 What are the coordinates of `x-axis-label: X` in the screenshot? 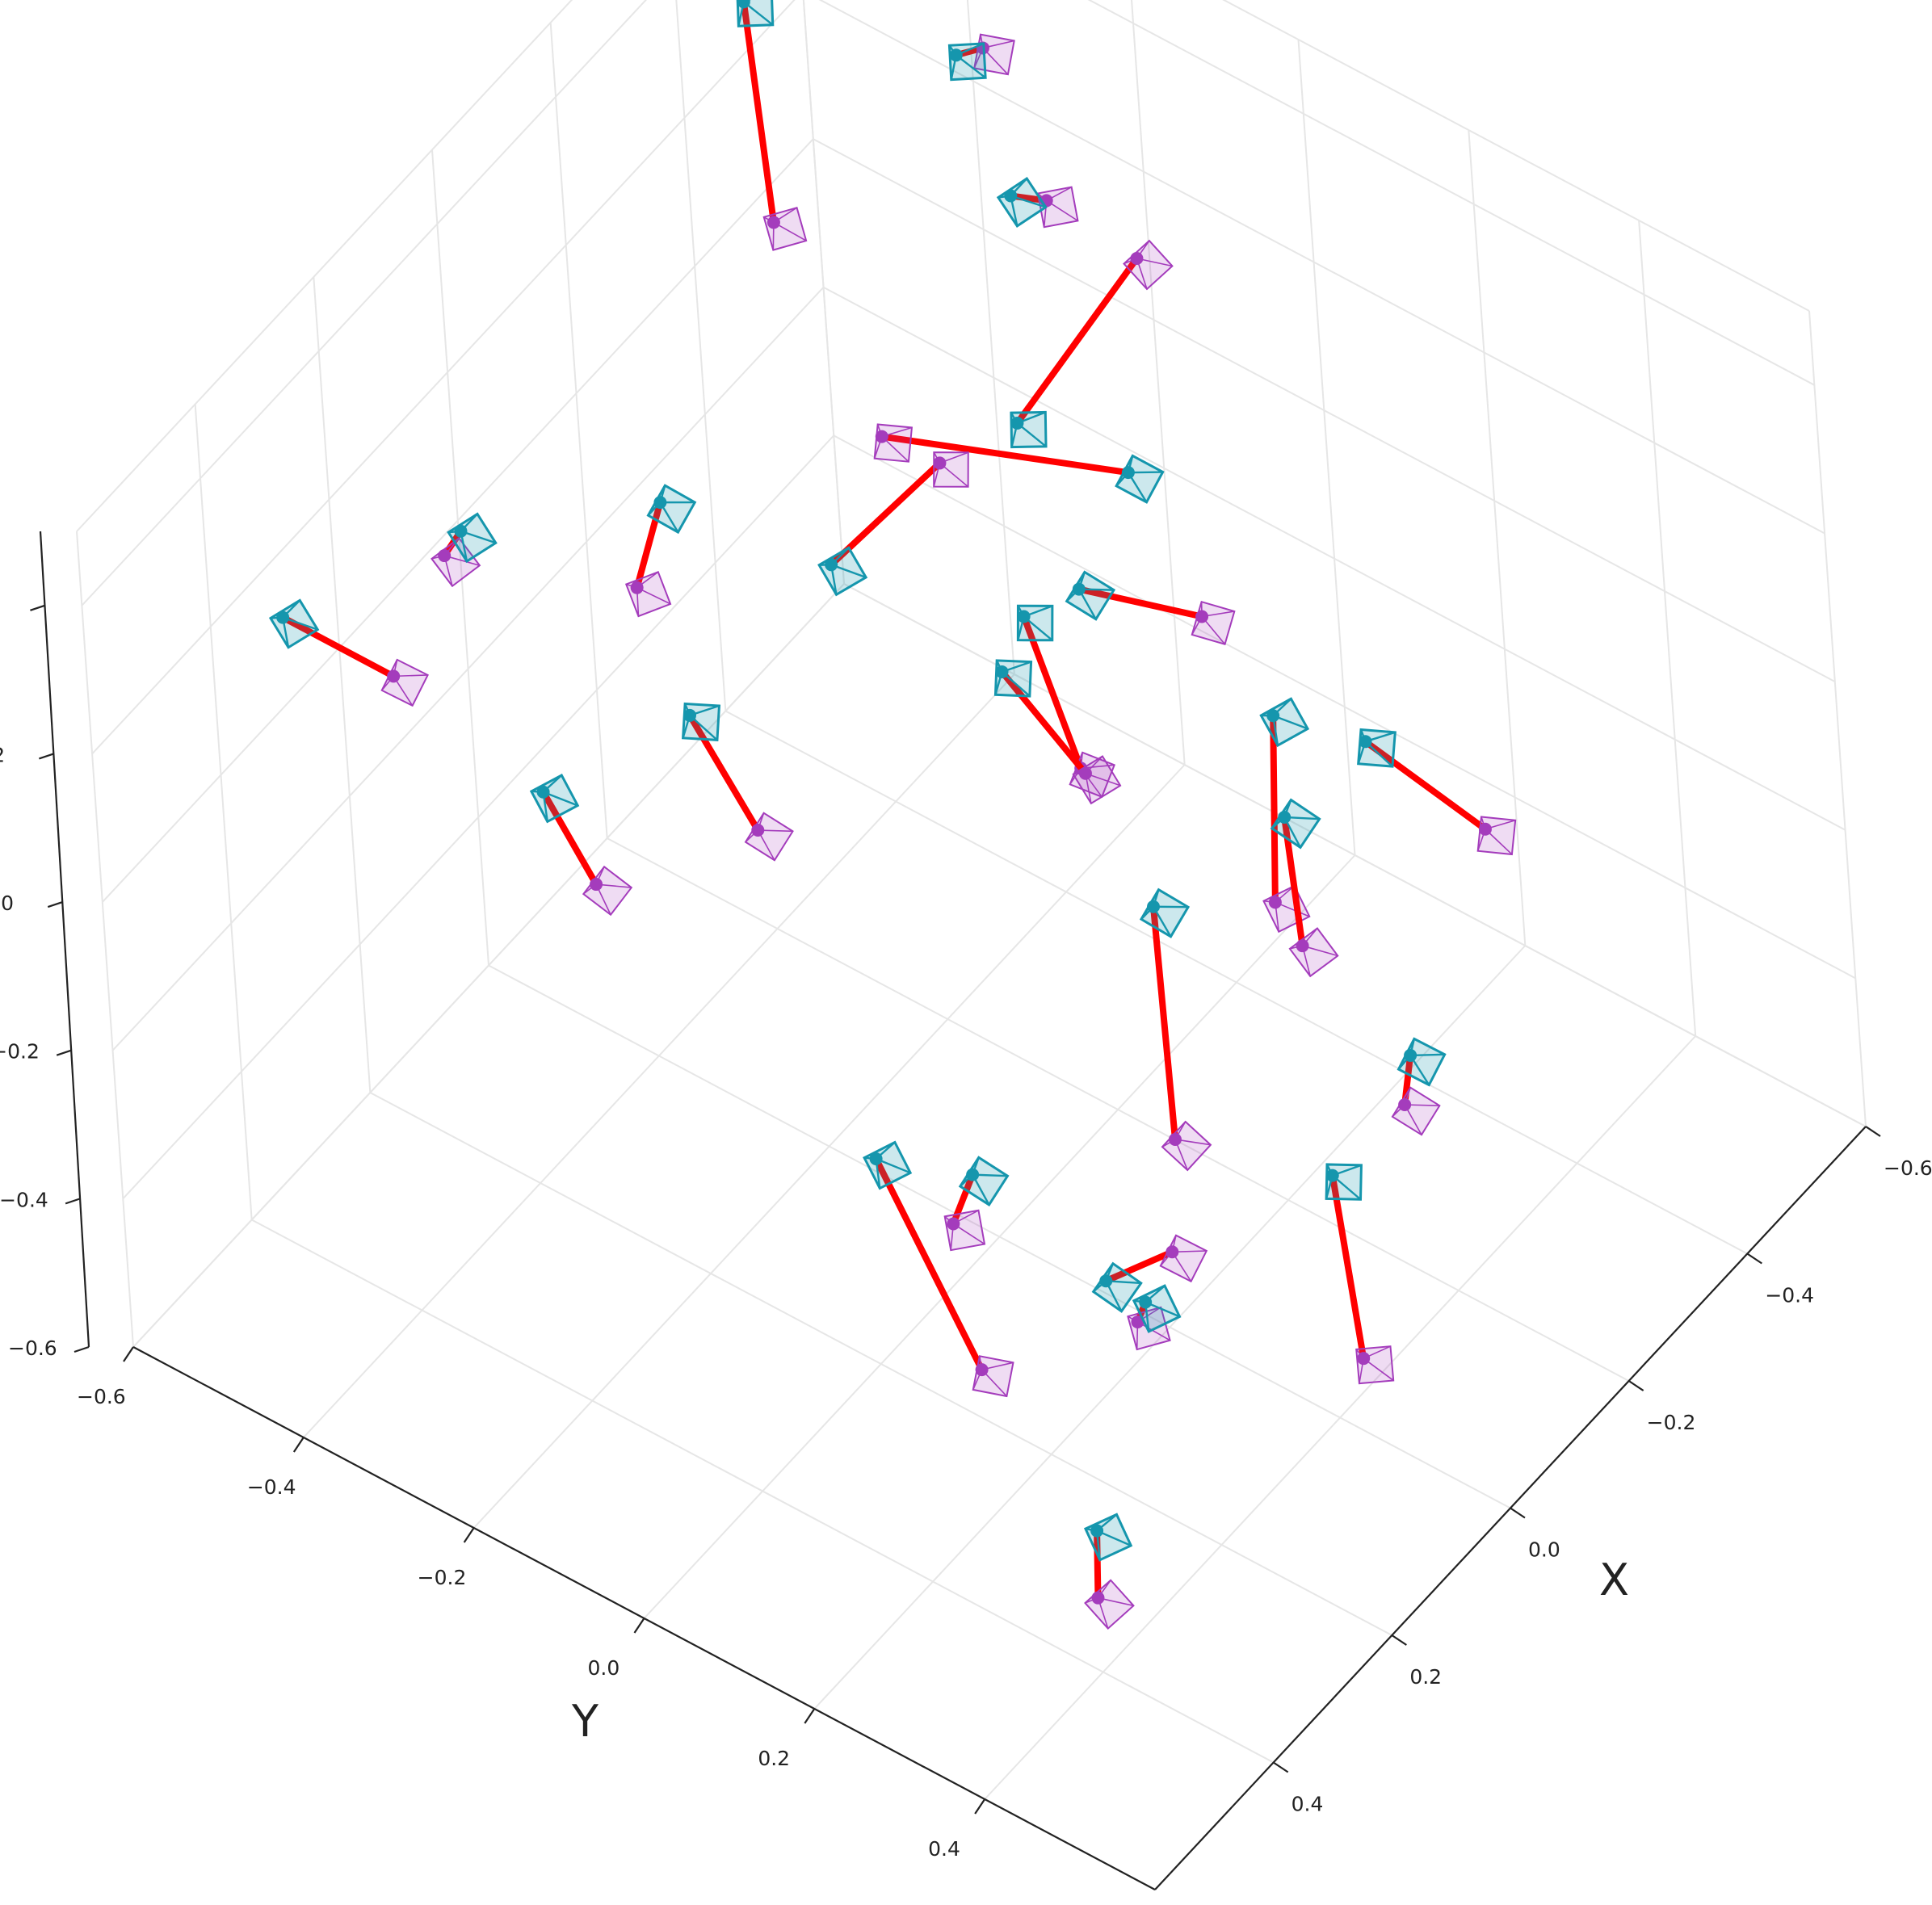 It's located at (1614, 1580).